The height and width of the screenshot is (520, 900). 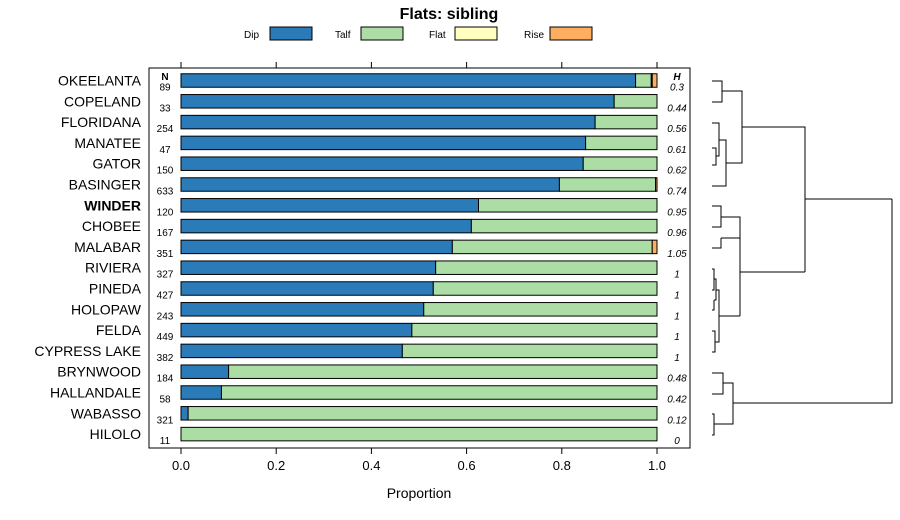 What do you see at coordinates (106, 309) in the screenshot?
I see `category-label-holopaw: HOLOPAW` at bounding box center [106, 309].